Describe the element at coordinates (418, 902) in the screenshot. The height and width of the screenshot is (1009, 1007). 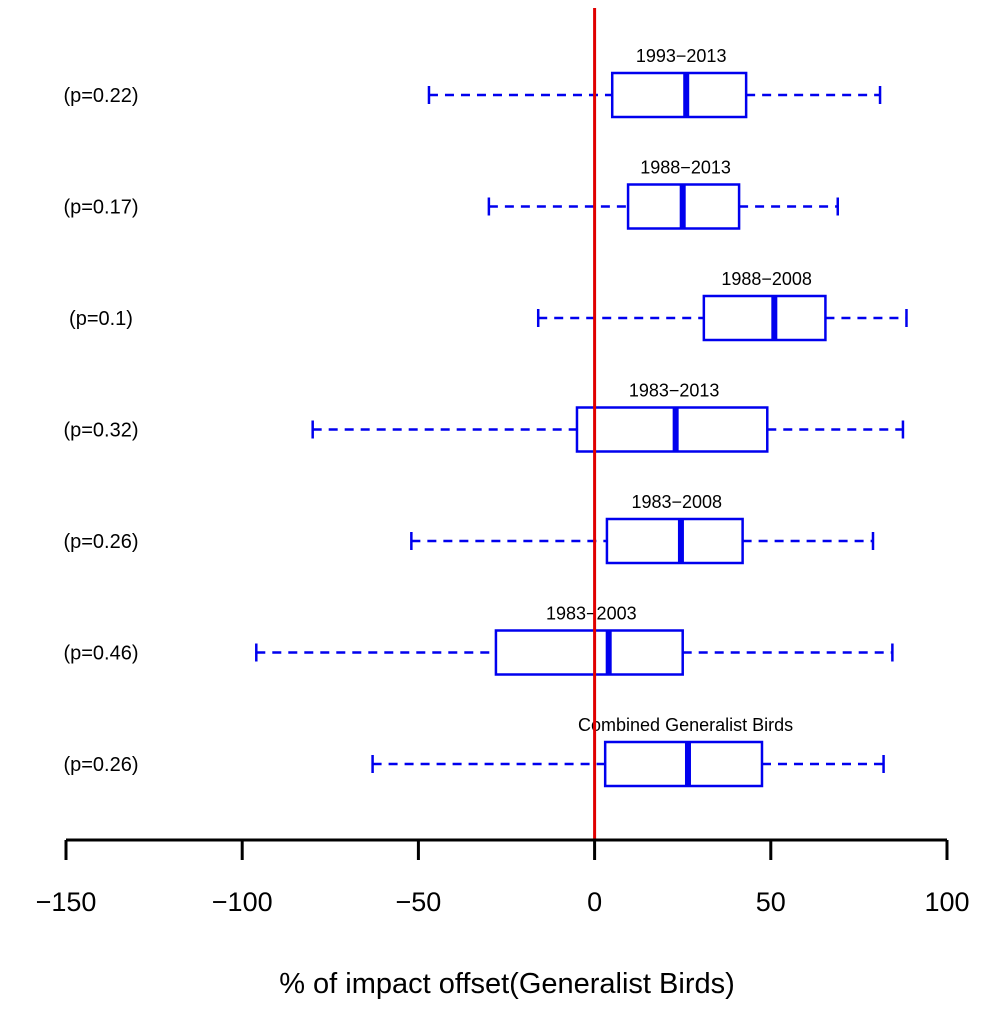
I see `x-tick-label: −50` at that location.